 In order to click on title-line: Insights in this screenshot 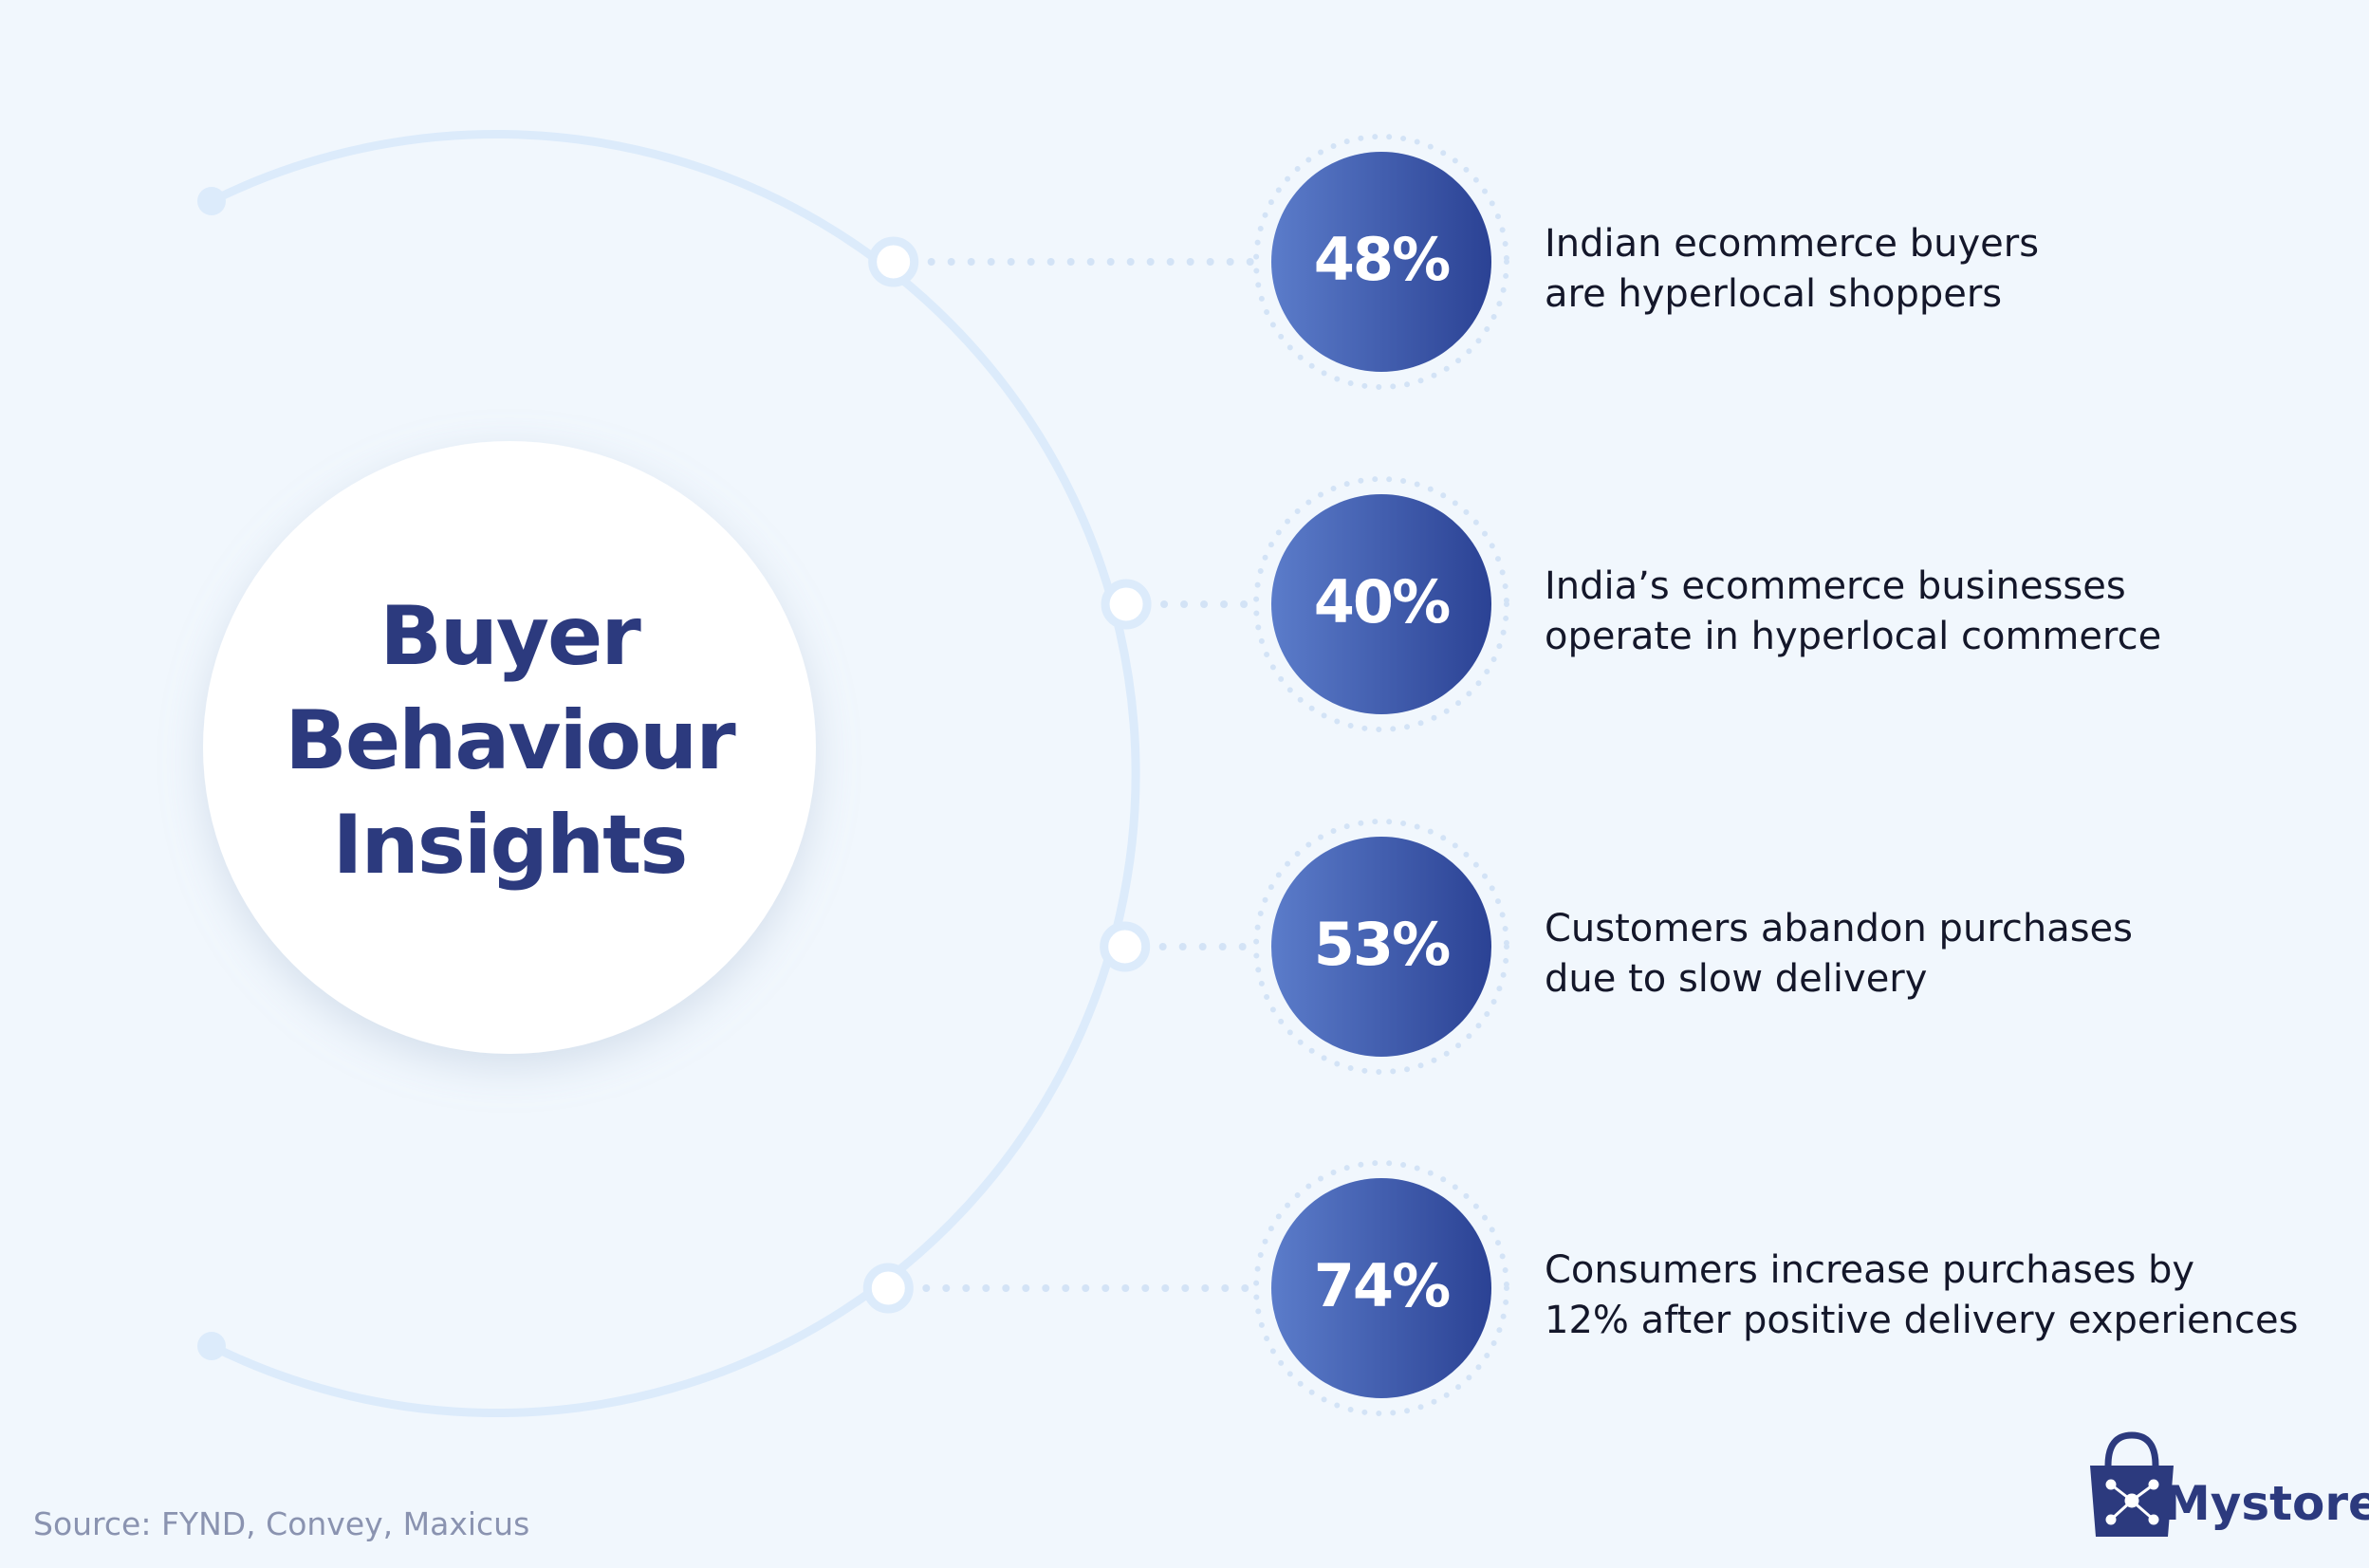, I will do `click(510, 846)`.